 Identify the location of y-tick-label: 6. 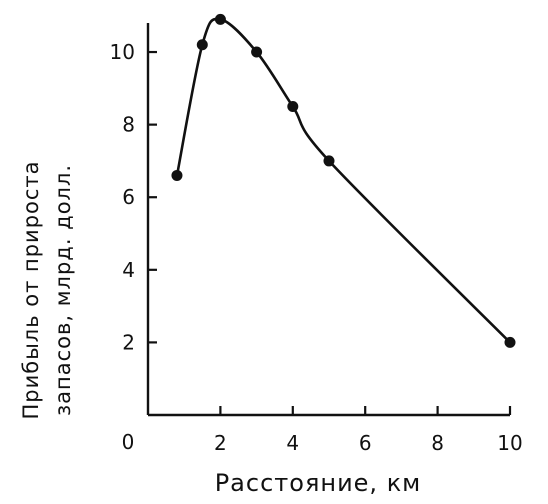
(128, 197).